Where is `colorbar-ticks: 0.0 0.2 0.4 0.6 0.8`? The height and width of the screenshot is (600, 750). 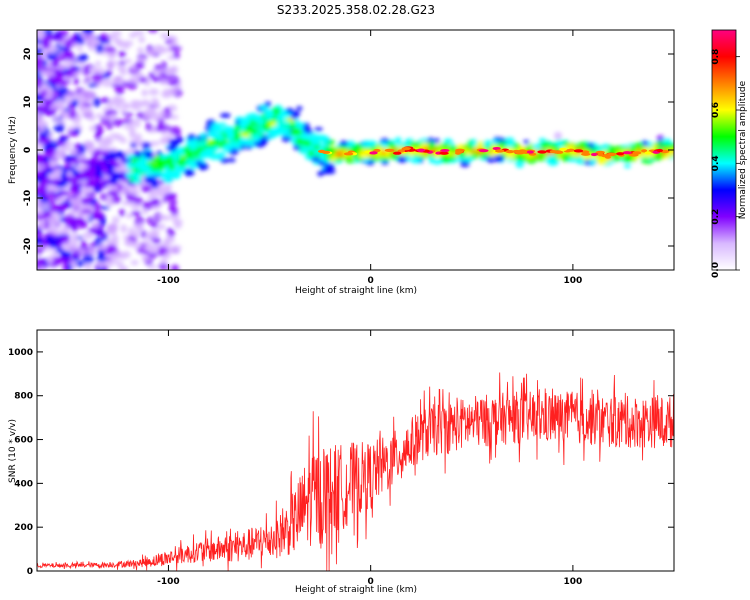 colorbar-ticks: 0.0 0.2 0.4 0.6 0.8 is located at coordinates (725, 163).